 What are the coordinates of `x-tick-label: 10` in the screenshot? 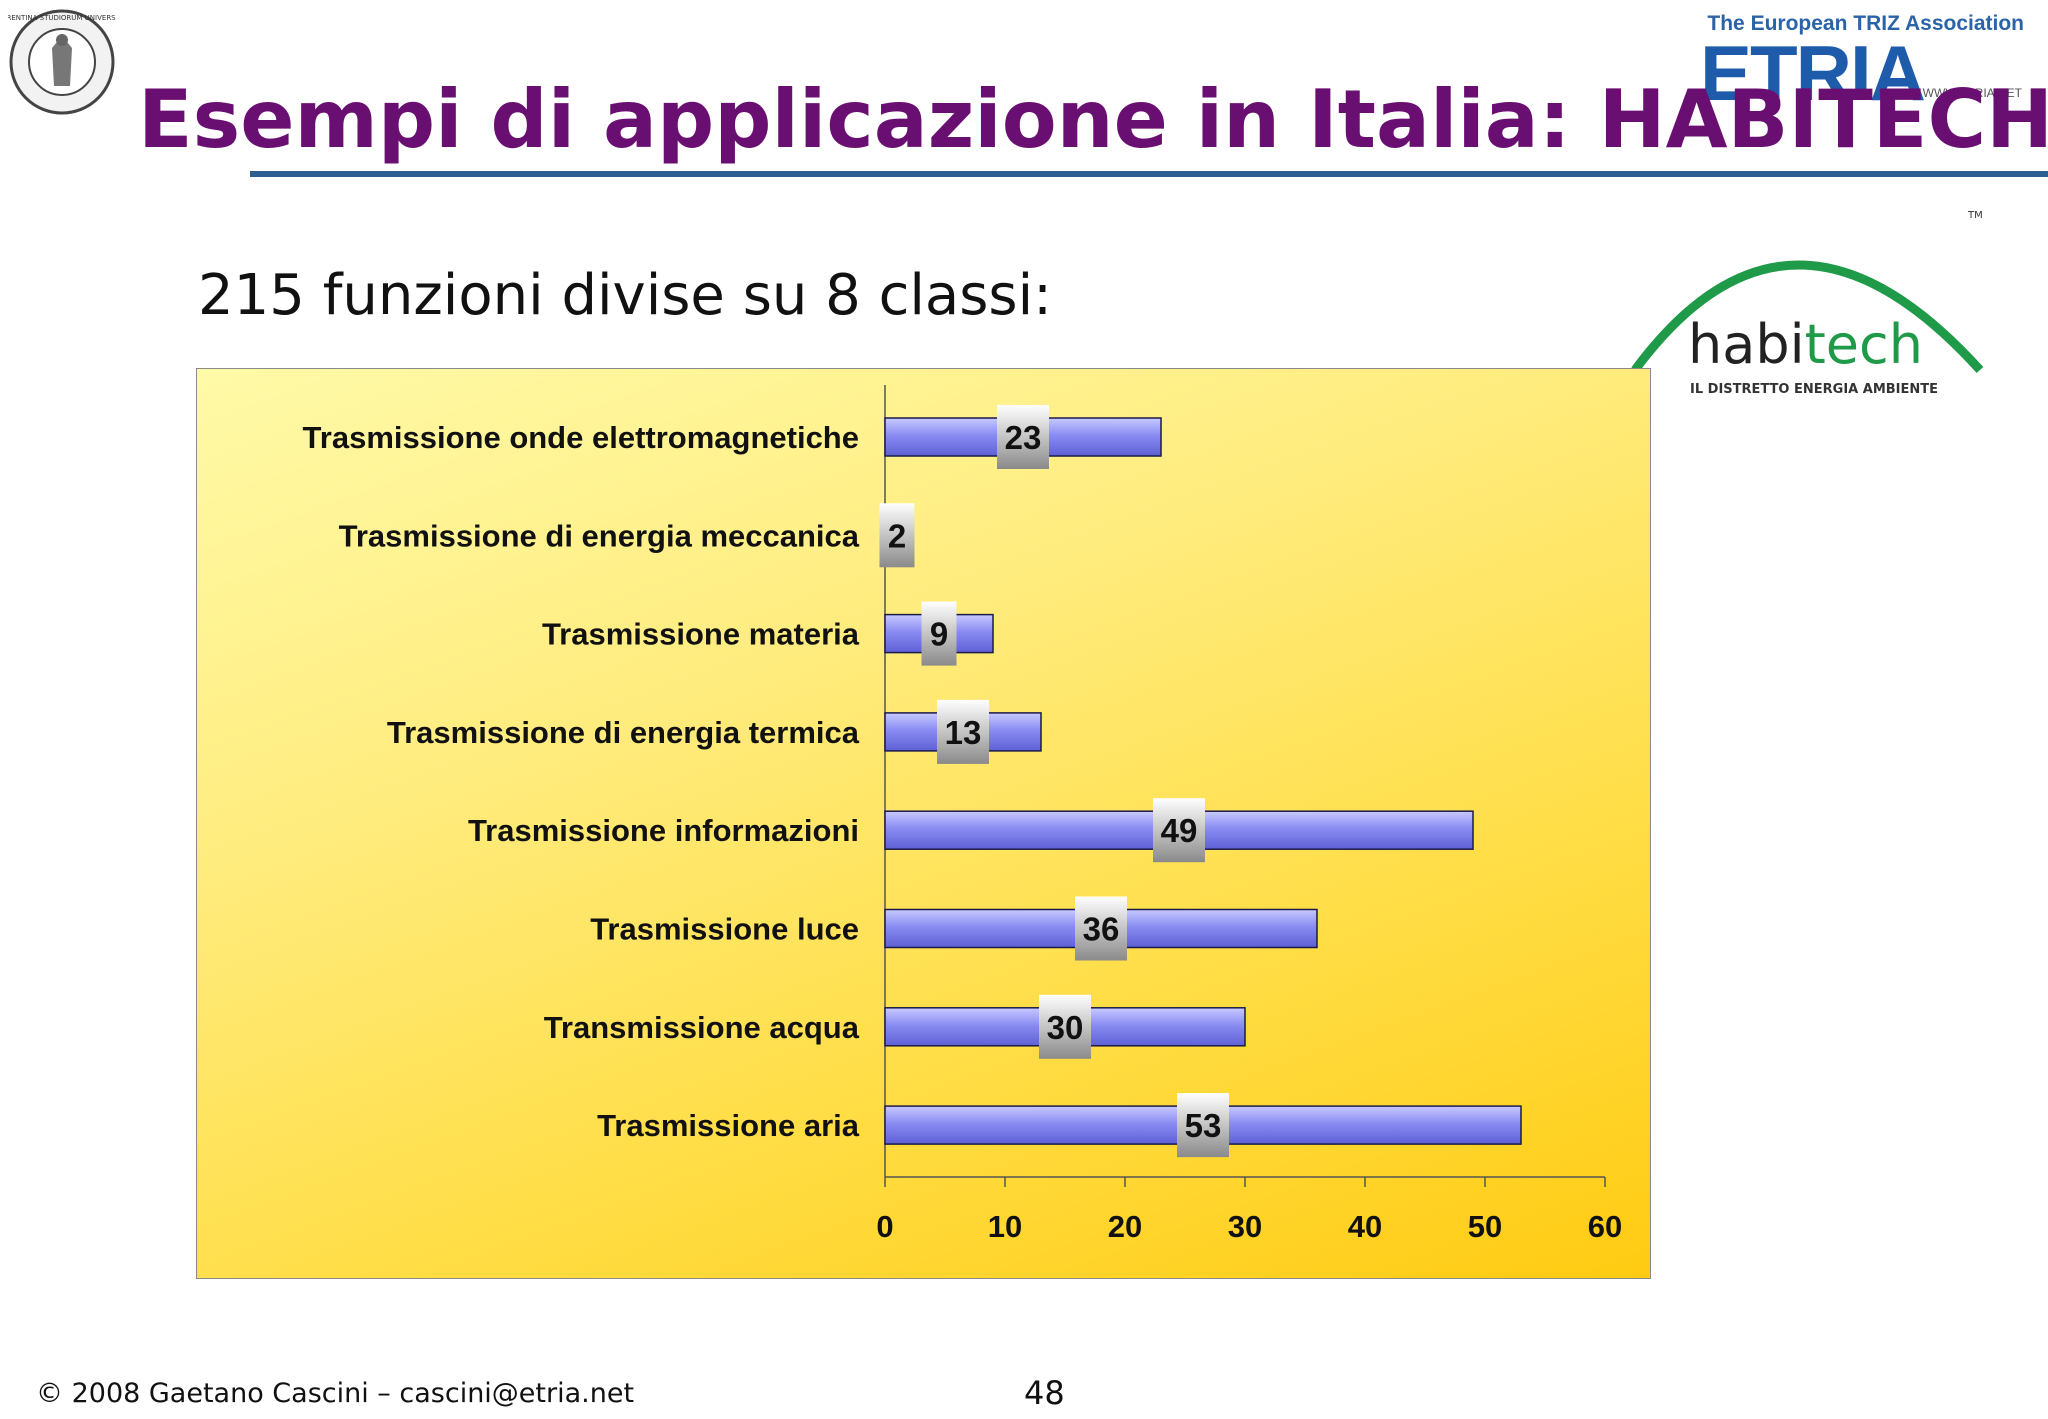 It's located at (1005, 1226).